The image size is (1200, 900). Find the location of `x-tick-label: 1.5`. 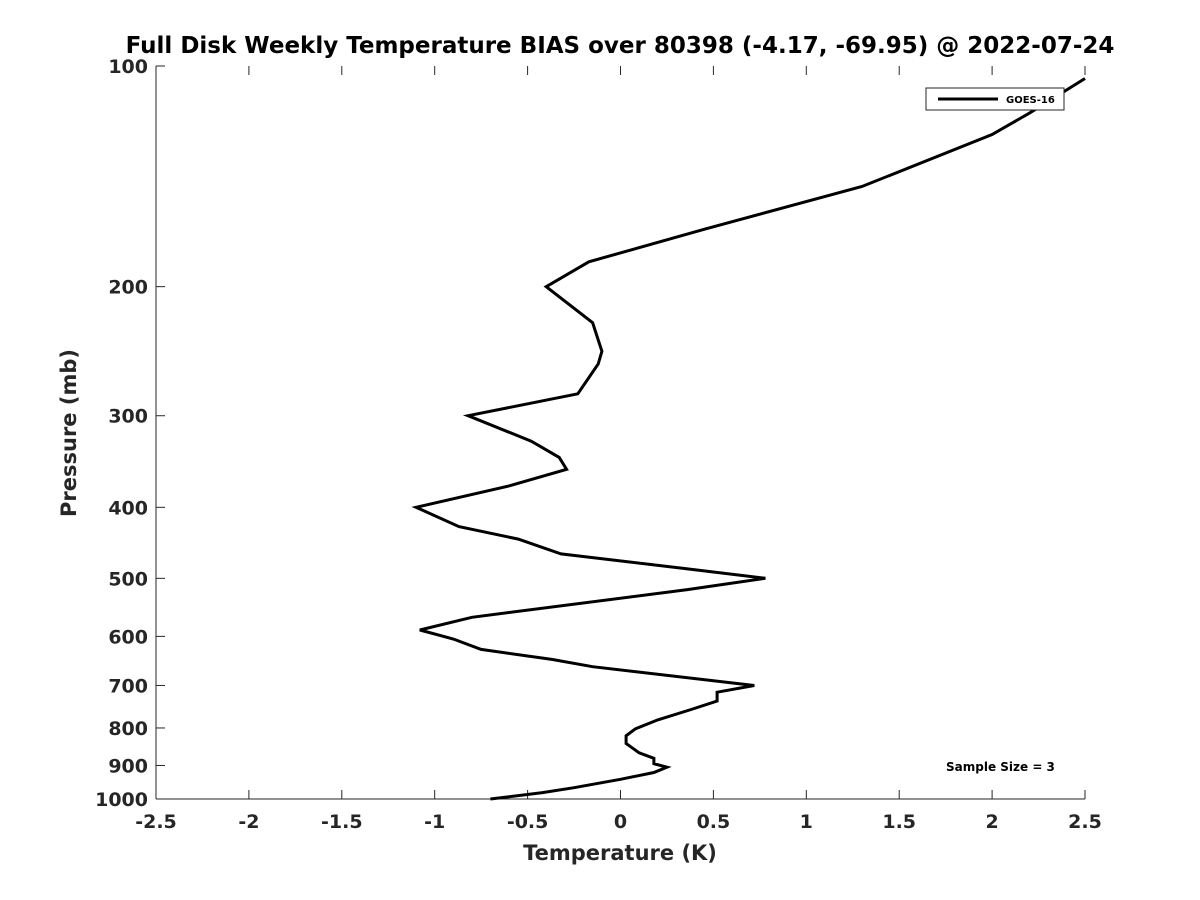

x-tick-label: 1.5 is located at coordinates (899, 822).